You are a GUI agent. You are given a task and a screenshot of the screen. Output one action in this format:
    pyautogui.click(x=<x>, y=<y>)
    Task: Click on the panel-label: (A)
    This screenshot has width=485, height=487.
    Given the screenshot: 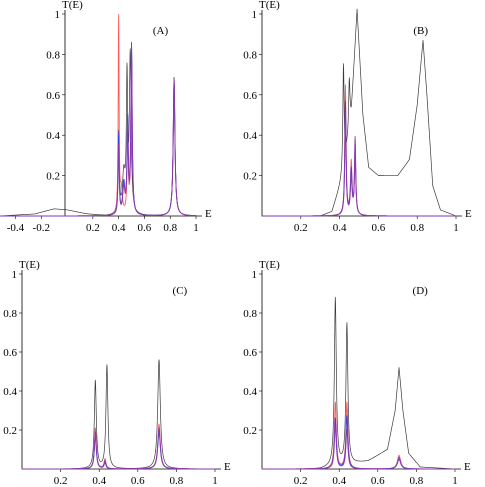 What is the action you would take?
    pyautogui.click(x=161, y=31)
    